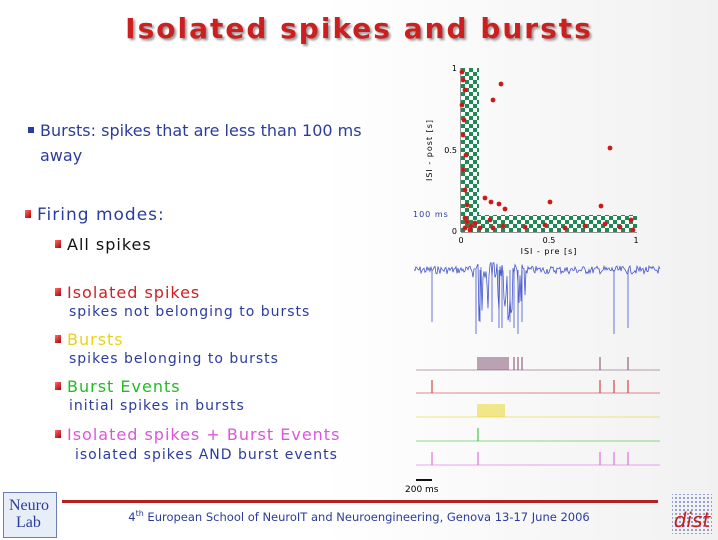  I want to click on threshold-label: 100 ms, so click(431, 214).